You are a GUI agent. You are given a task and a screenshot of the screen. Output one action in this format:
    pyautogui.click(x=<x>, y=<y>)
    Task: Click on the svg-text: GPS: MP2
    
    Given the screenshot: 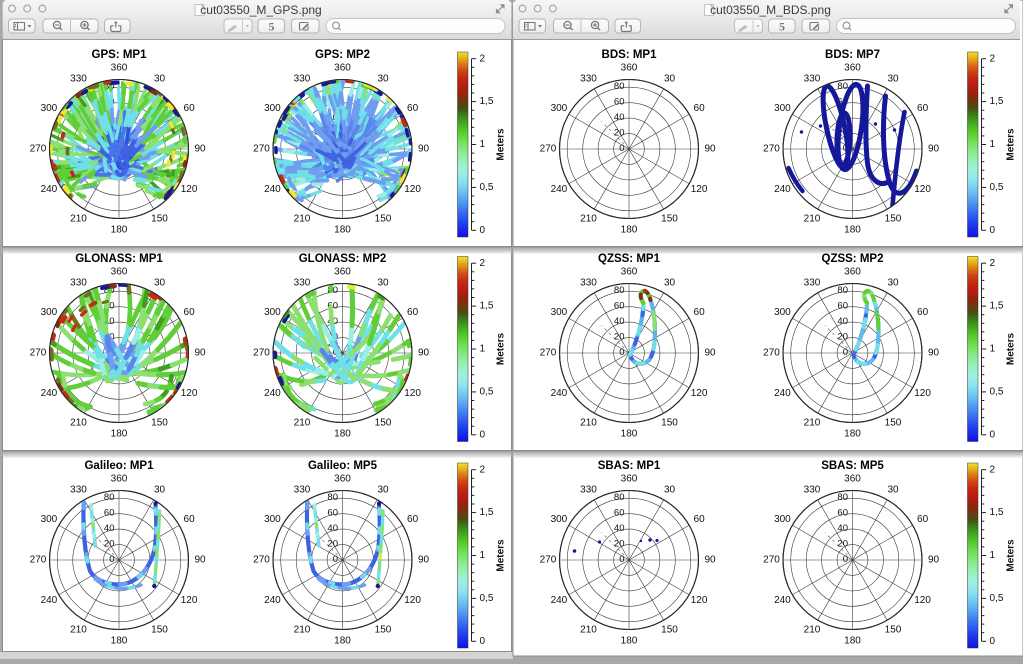 What is the action you would take?
    pyautogui.click(x=342, y=55)
    